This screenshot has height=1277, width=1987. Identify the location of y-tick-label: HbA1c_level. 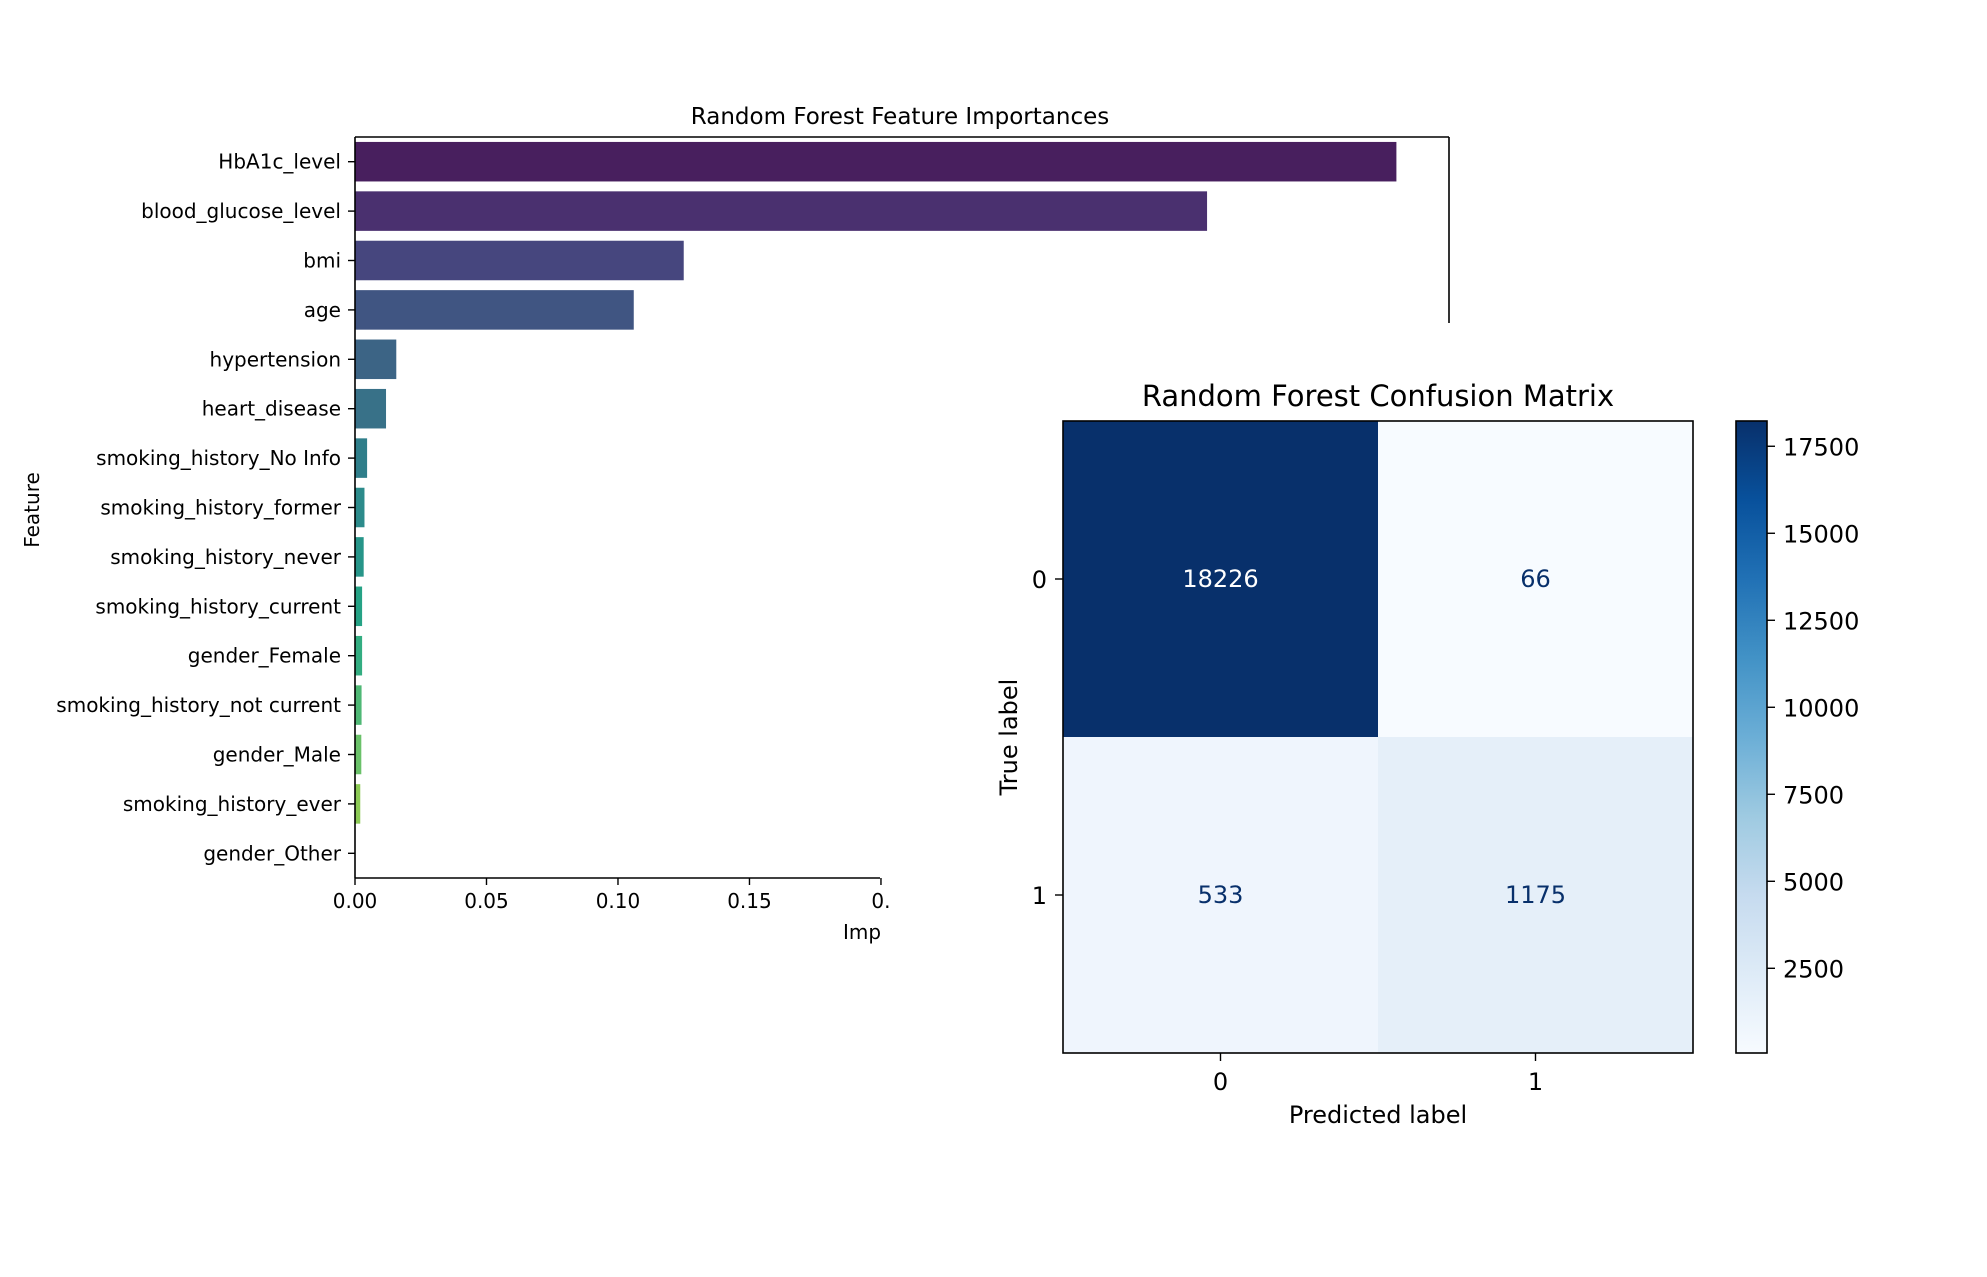
(279, 162).